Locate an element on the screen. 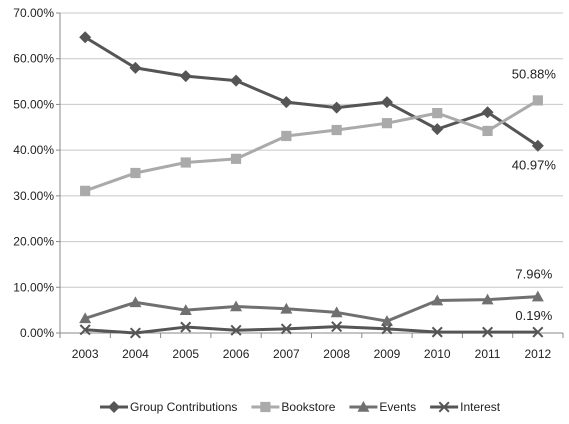  legend-label: Events is located at coordinates (397, 407).